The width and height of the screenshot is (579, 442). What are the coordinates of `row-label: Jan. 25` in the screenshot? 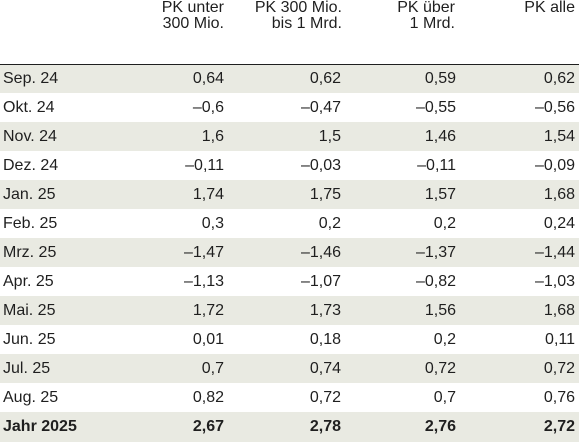 It's located at (56, 194).